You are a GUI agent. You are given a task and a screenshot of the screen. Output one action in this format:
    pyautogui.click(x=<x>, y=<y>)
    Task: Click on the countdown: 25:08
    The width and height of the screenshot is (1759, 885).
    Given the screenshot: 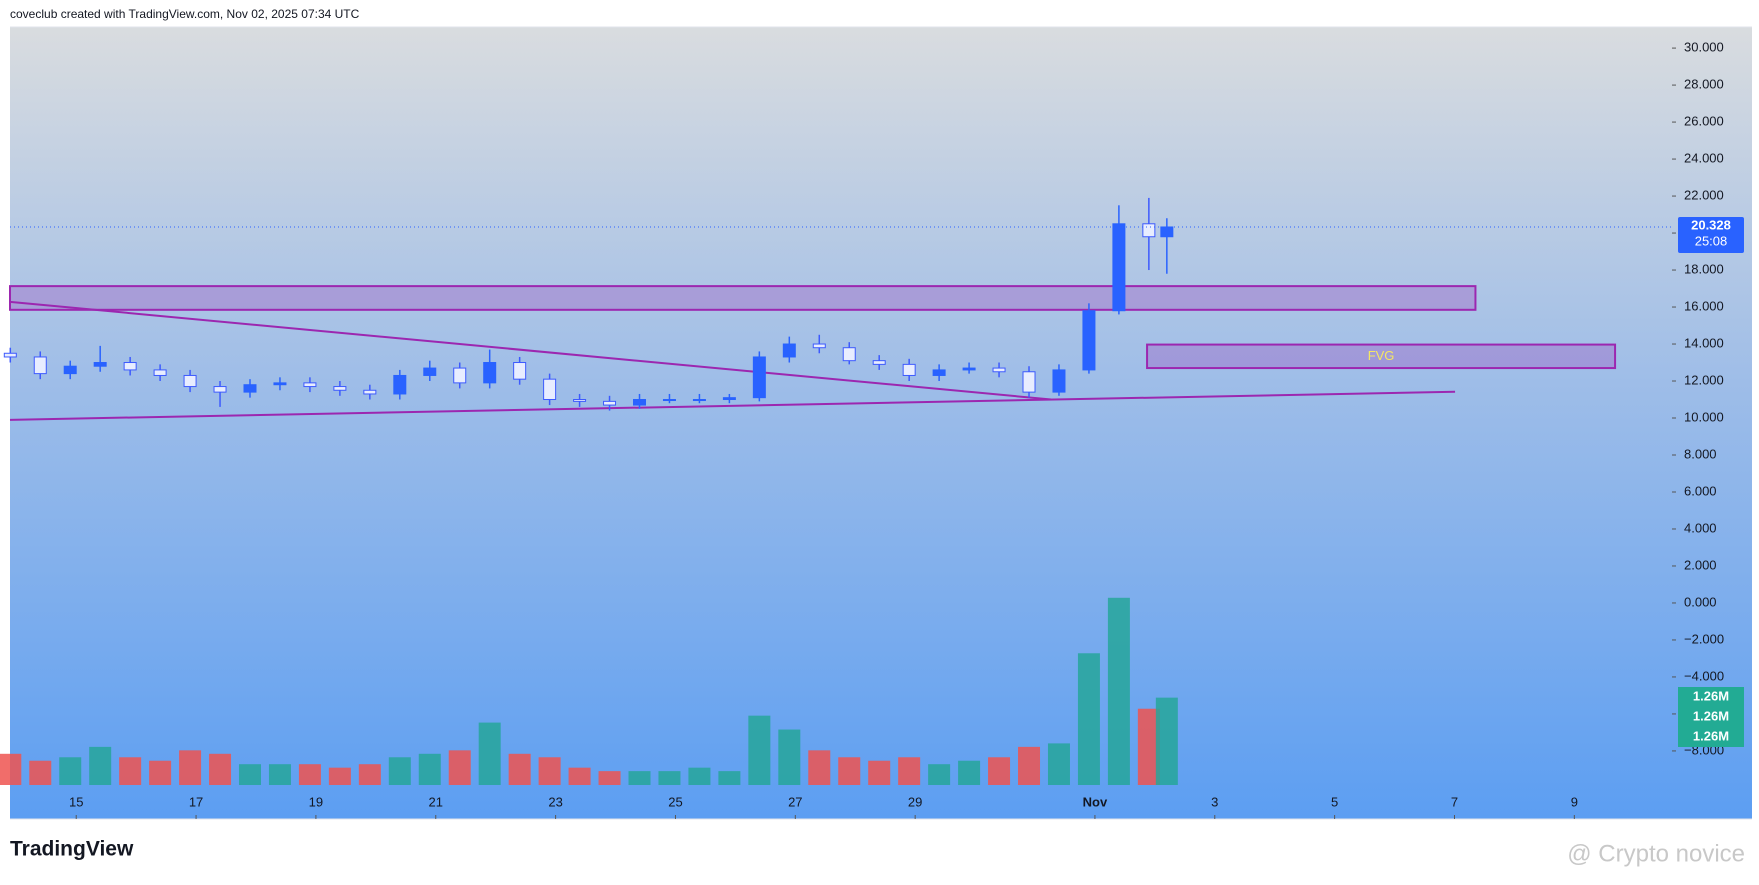 What is the action you would take?
    pyautogui.click(x=1711, y=240)
    